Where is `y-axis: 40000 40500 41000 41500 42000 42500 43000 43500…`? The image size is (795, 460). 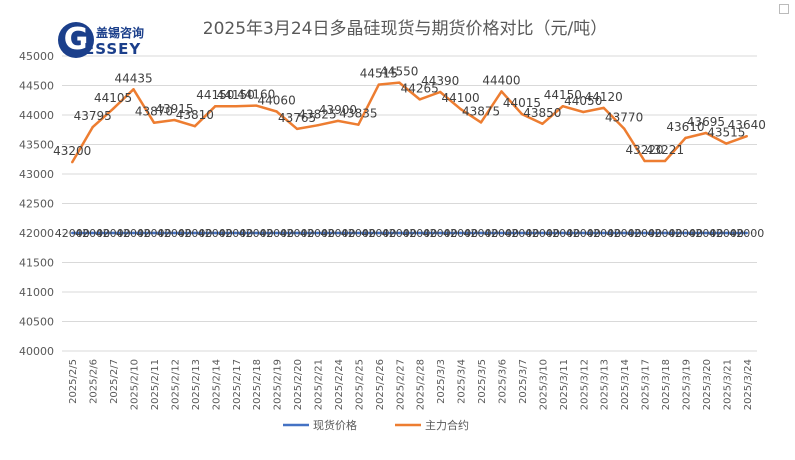 y-axis: 40000 40500 41000 41500 42000 42500 43000 43500… is located at coordinates (36, 204).